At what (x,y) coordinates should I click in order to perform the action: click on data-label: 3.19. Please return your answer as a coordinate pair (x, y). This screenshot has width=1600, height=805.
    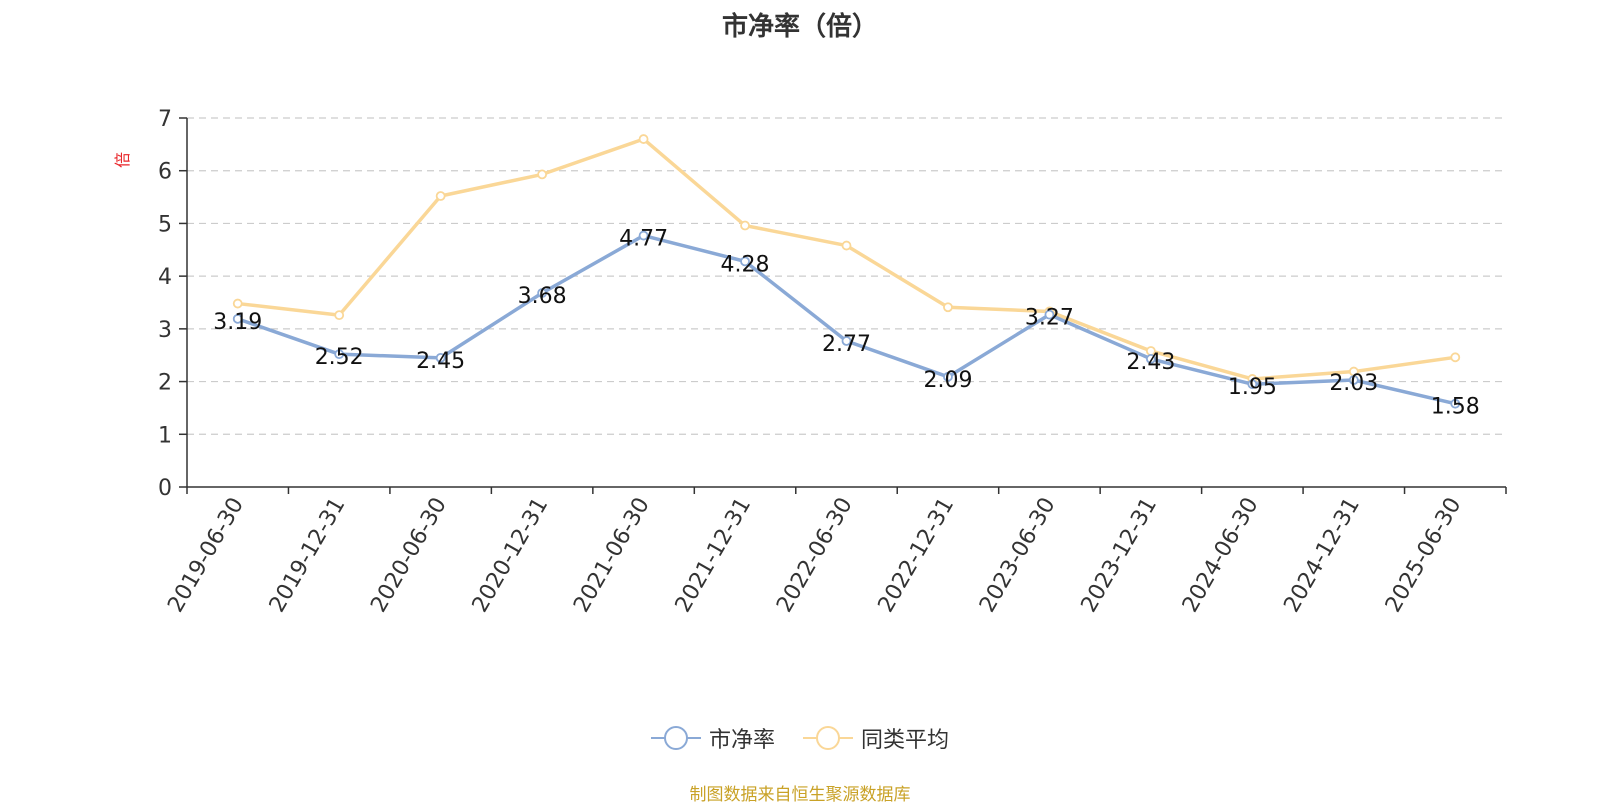
    Looking at the image, I should click on (237, 322).